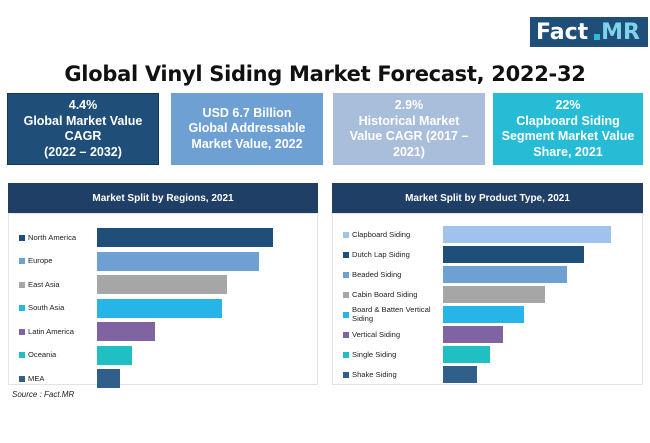 Image resolution: width=650 pixels, height=443 pixels. I want to click on kpi-line: Global Market Value, so click(83, 120).